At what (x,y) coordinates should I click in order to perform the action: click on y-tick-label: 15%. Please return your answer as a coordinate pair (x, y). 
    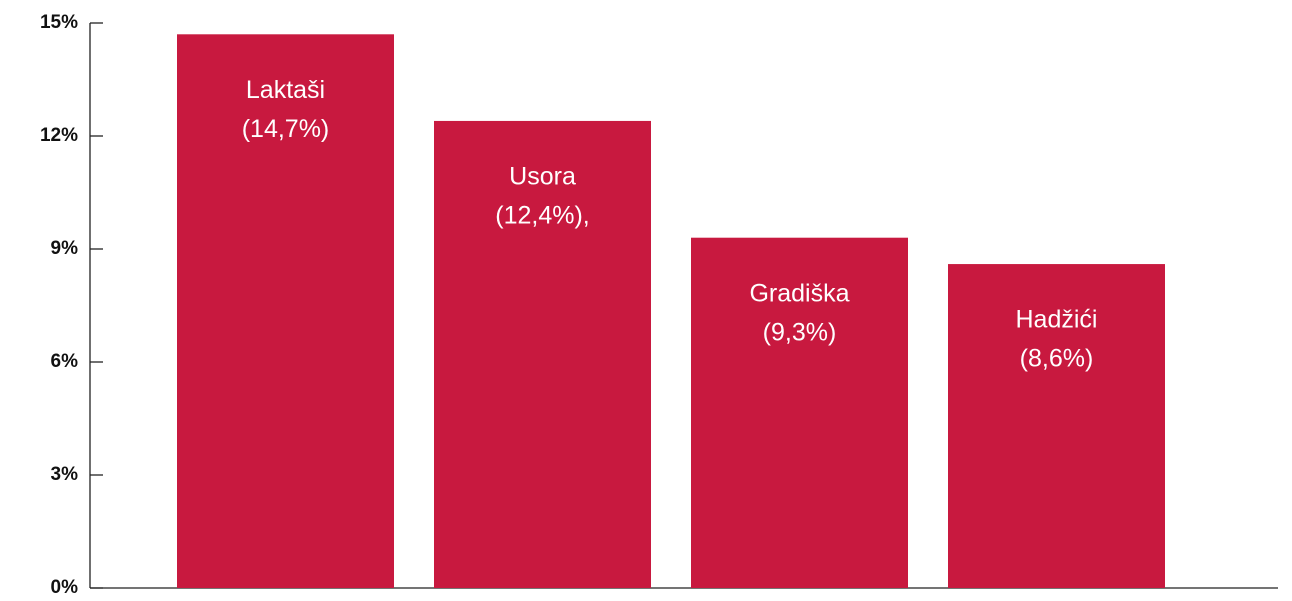
    Looking at the image, I should click on (59, 22).